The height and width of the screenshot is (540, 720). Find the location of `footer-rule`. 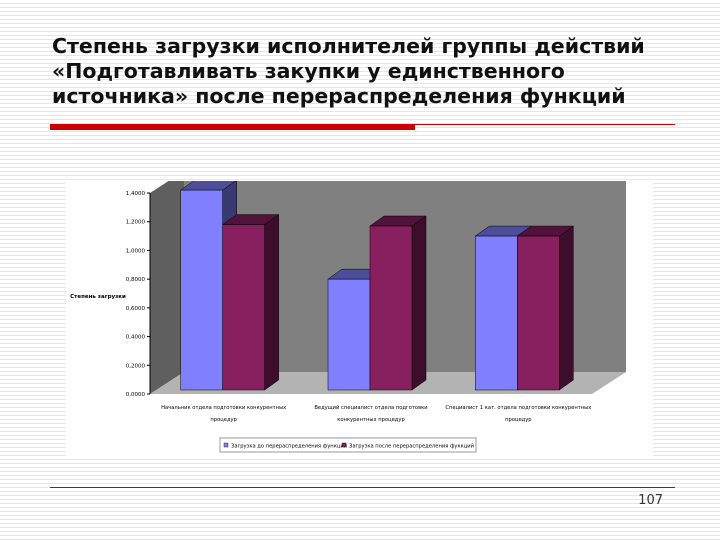

footer-rule is located at coordinates (362, 487).